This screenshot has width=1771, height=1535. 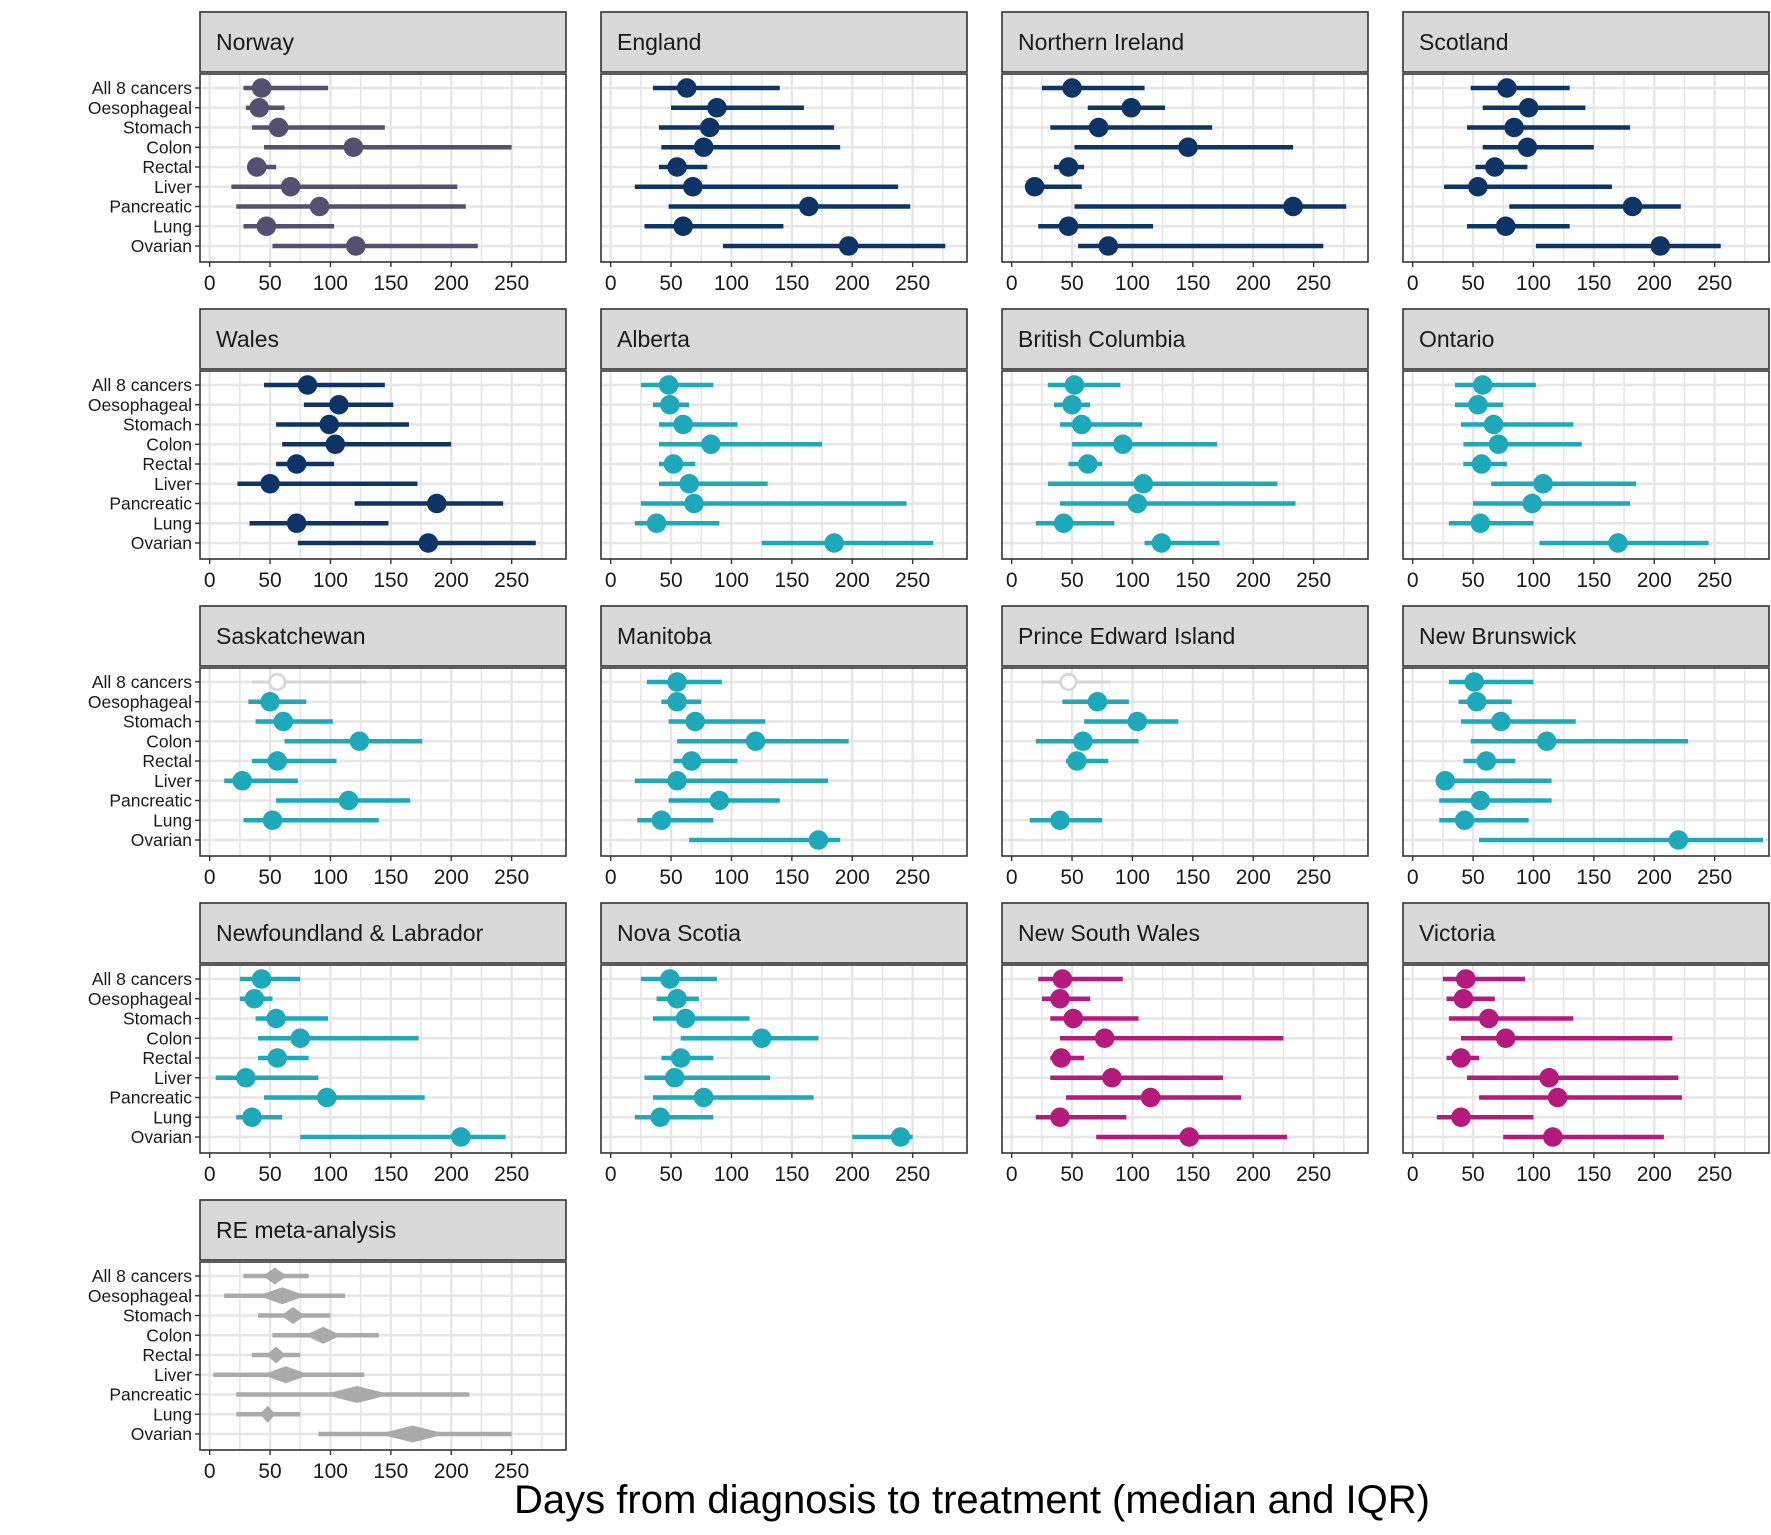 What do you see at coordinates (172, 226) in the screenshot?
I see `y-tick-label: Lung` at bounding box center [172, 226].